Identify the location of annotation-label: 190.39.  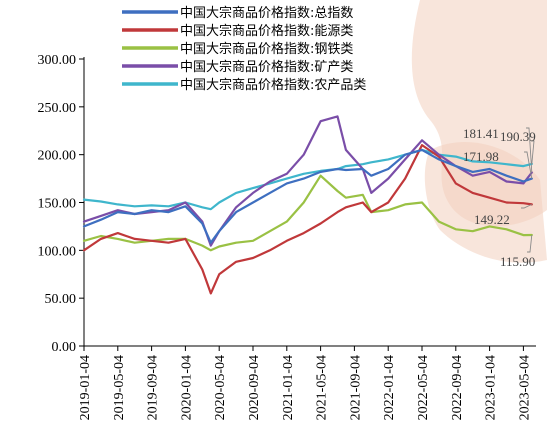
(518, 136).